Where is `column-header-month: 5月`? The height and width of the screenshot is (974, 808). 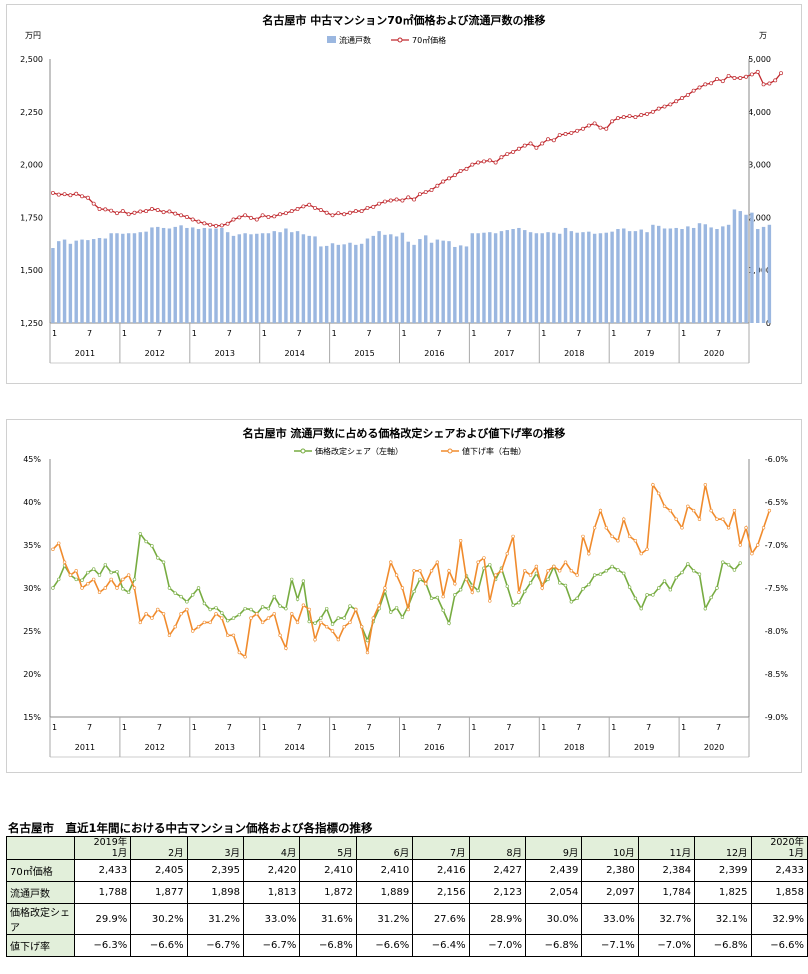
column-header-month: 5月 is located at coordinates (345, 853).